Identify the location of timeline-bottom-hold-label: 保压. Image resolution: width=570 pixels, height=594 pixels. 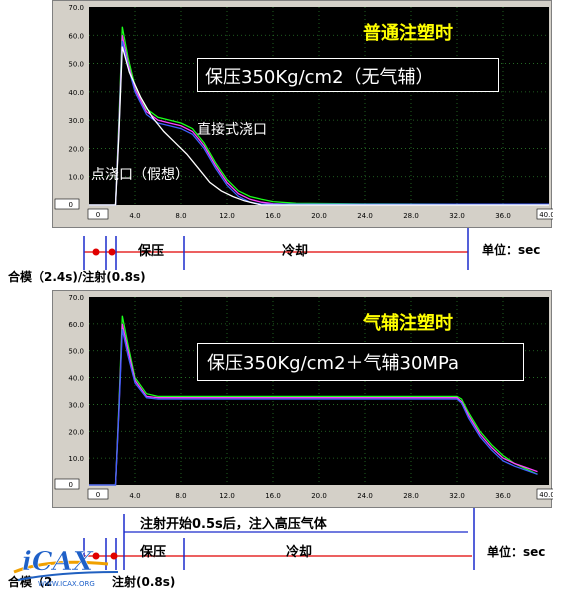
(153, 552).